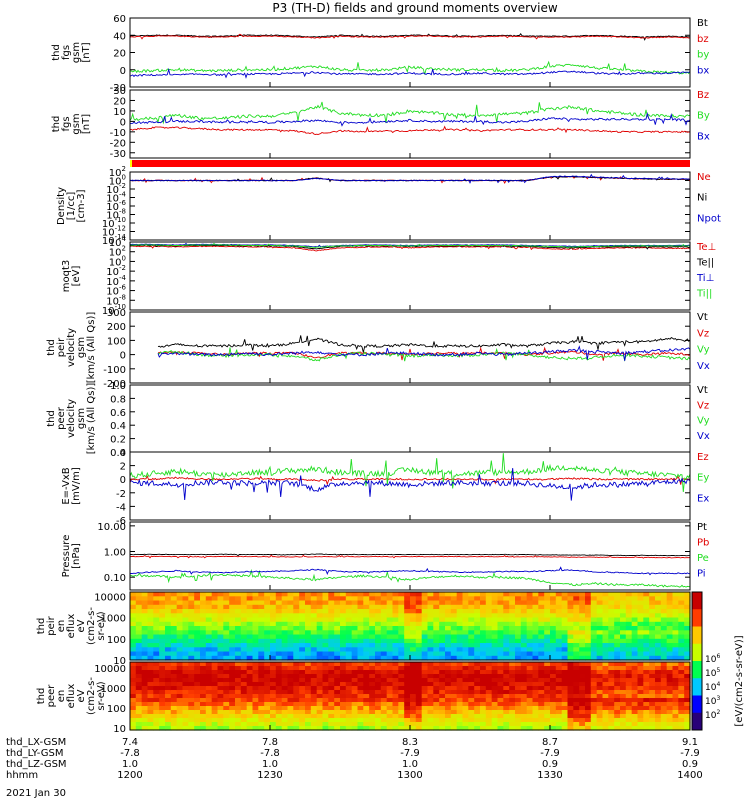 Image resolution: width=750 pixels, height=804 pixels. Describe the element at coordinates (712, 659) in the screenshot. I see `colorbar-tick-label: 106` at that location.